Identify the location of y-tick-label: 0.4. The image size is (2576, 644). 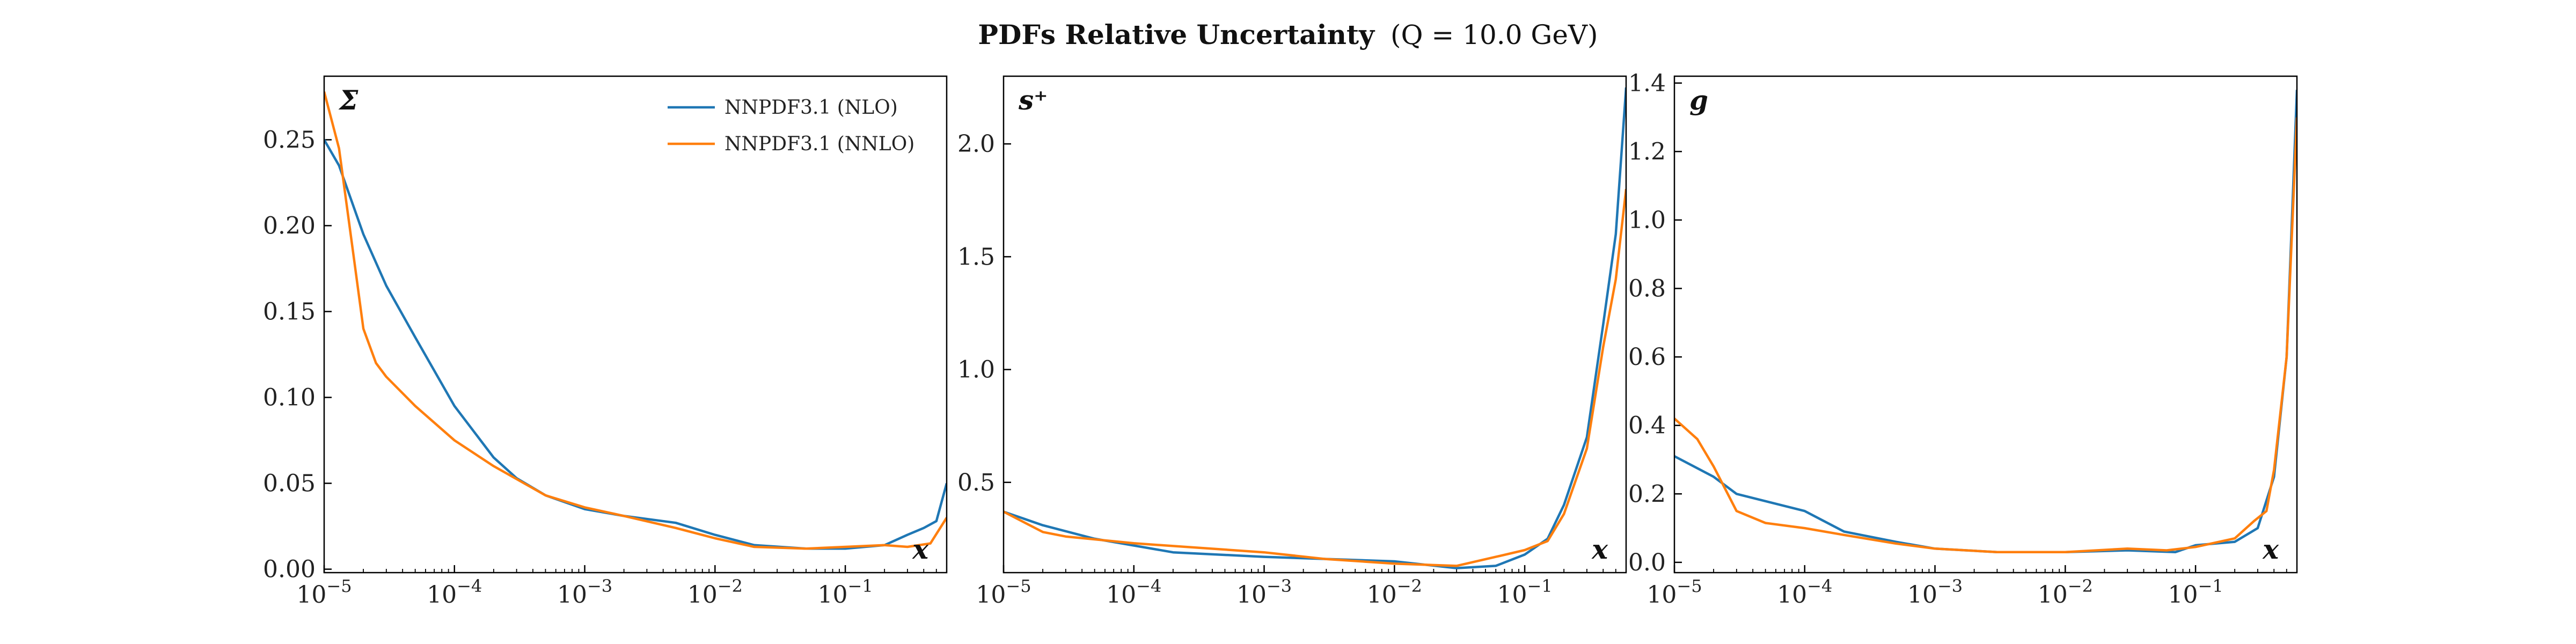
(1647, 426).